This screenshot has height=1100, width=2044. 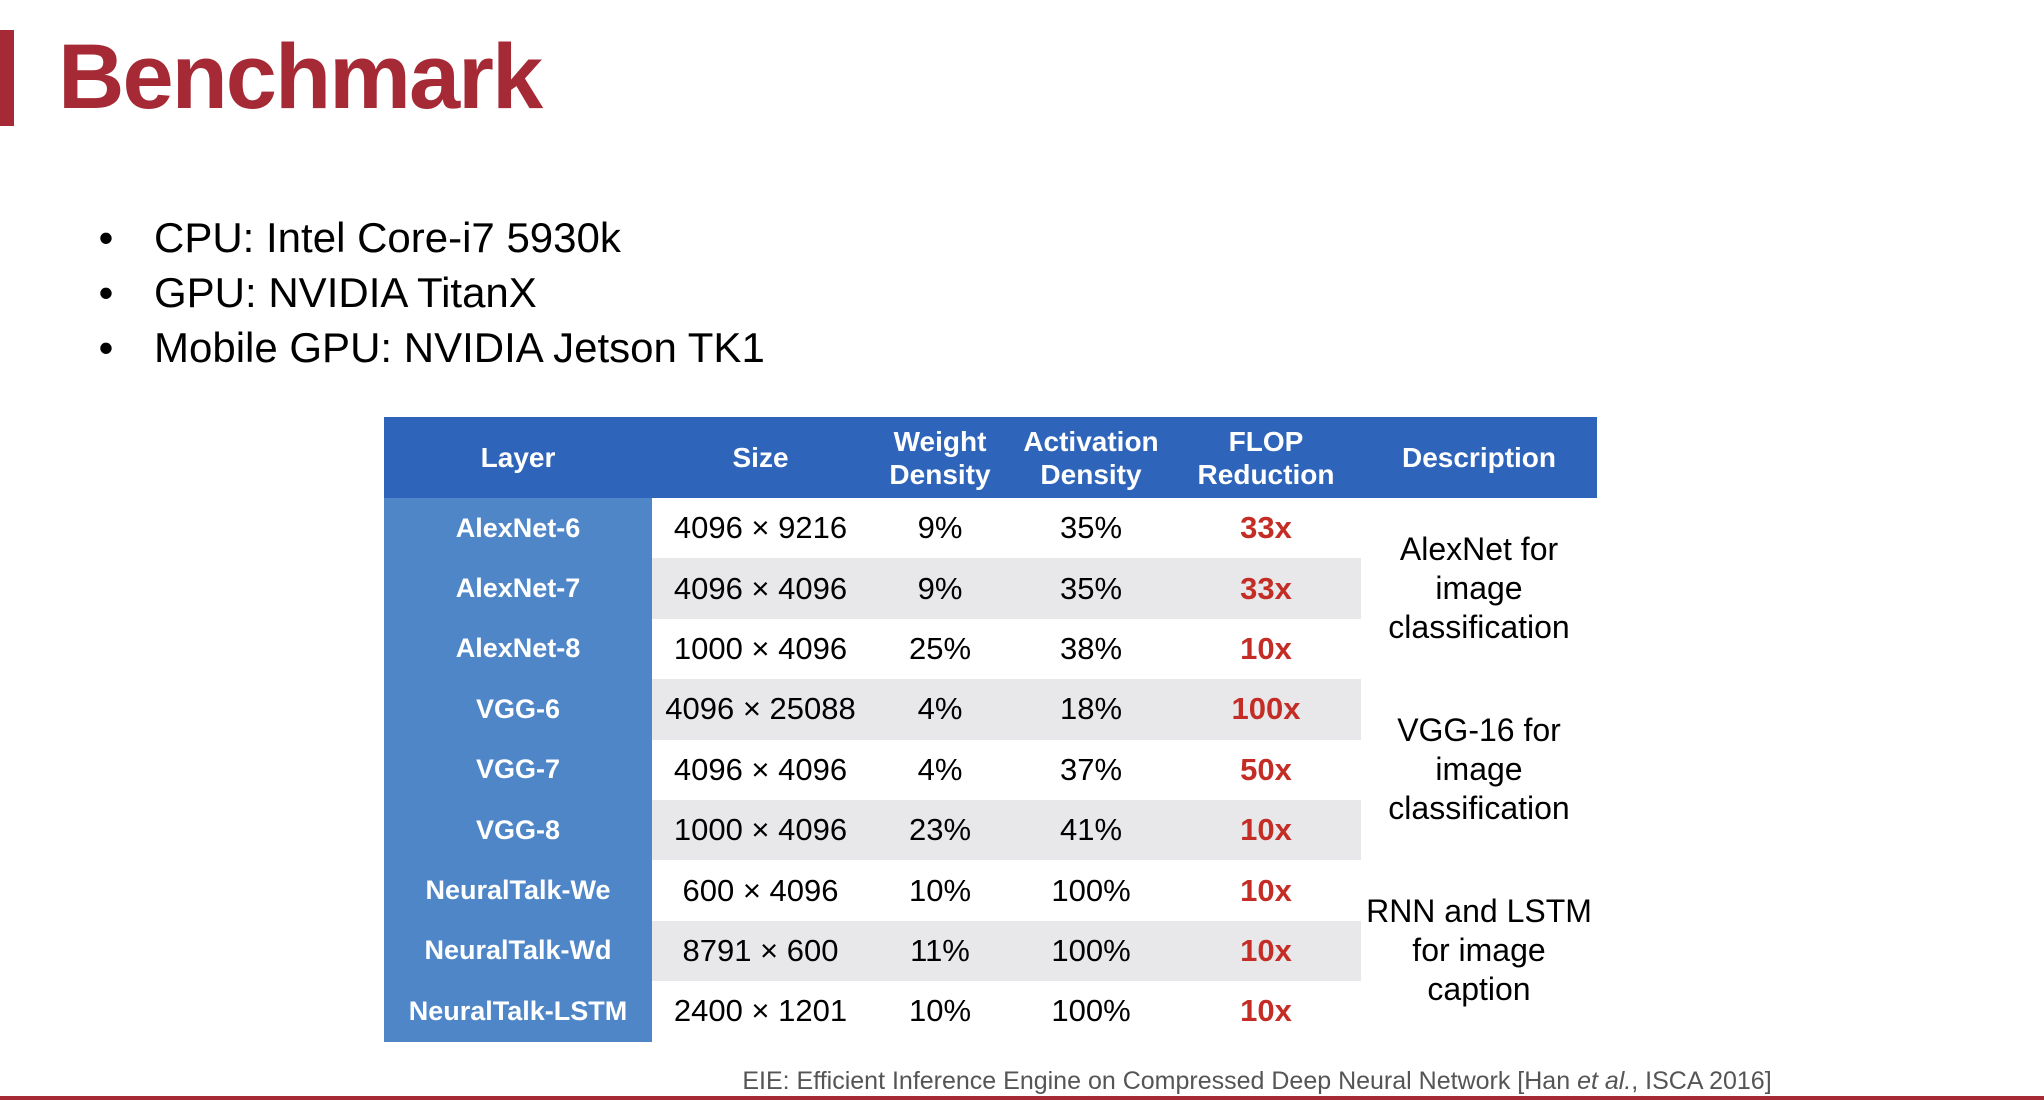 What do you see at coordinates (940, 830) in the screenshot?
I see `cell-weight-density: 23%` at bounding box center [940, 830].